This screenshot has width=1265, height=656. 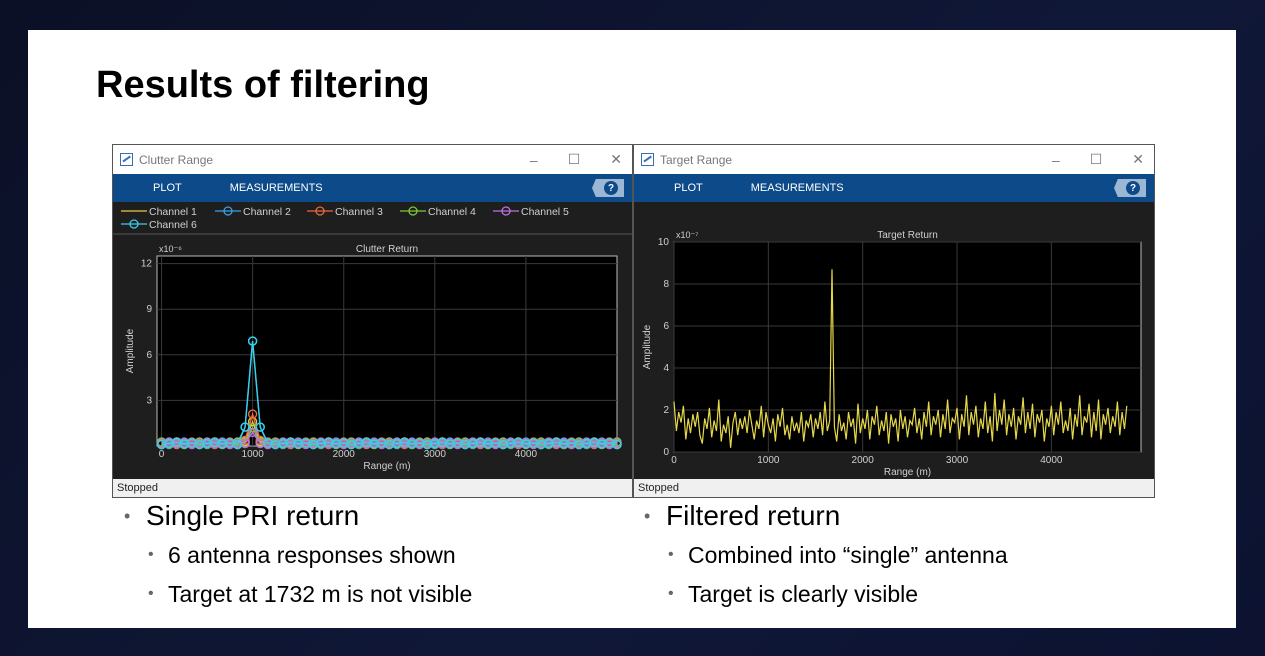 What do you see at coordinates (147, 264) in the screenshot?
I see `y-tick-label: 12` at bounding box center [147, 264].